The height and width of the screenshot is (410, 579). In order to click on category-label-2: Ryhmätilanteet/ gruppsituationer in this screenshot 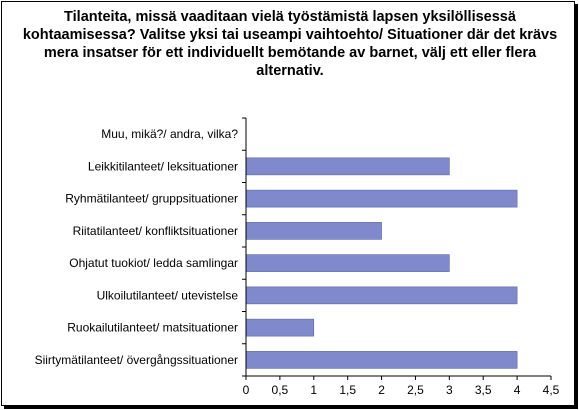, I will do `click(151, 199)`.